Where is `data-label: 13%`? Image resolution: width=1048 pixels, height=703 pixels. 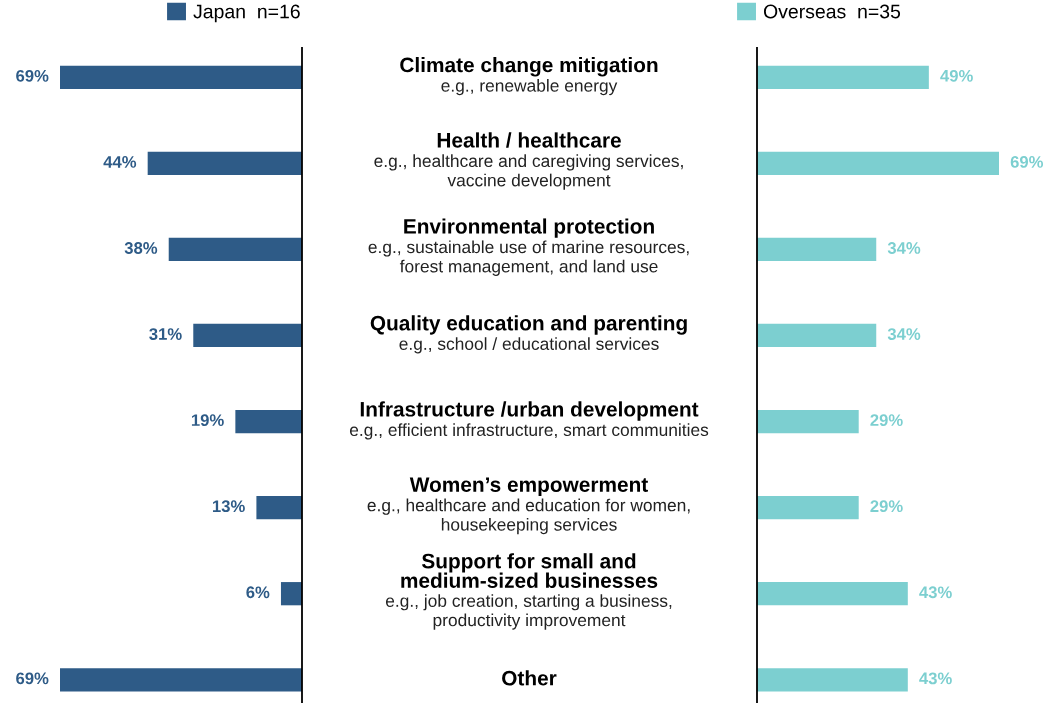
data-label: 13% is located at coordinates (228, 506).